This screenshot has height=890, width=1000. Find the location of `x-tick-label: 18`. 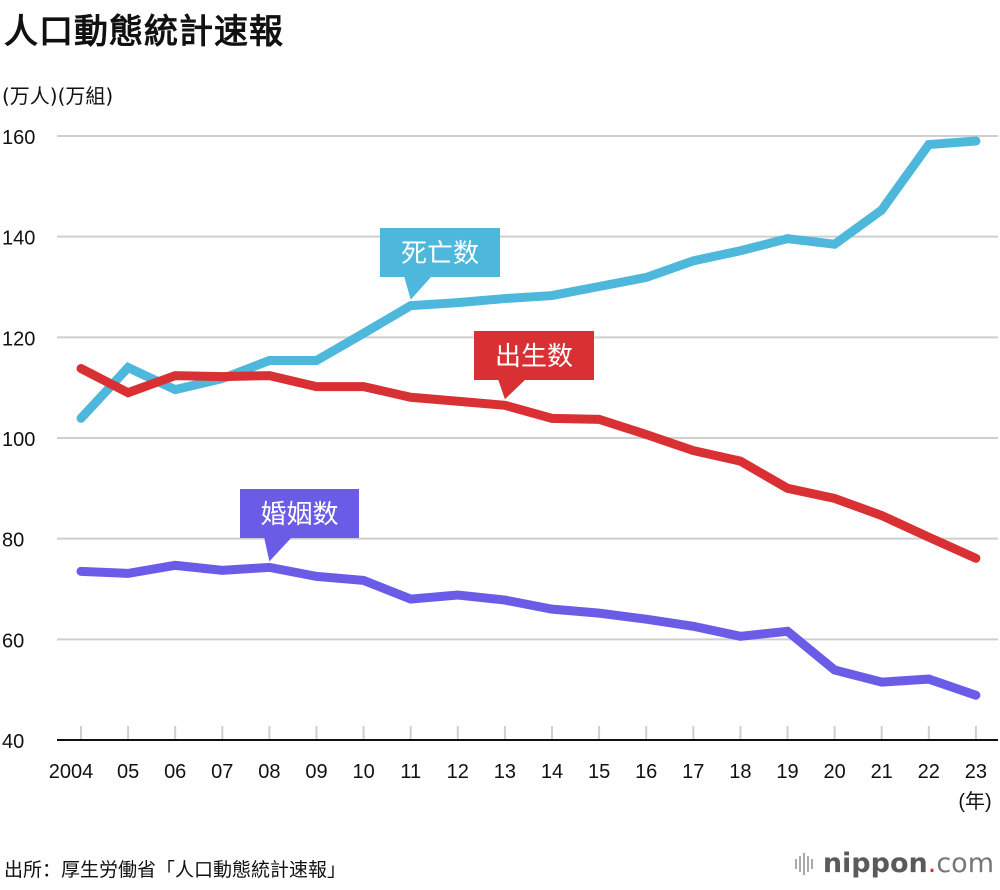

x-tick-label: 18 is located at coordinates (740, 772).